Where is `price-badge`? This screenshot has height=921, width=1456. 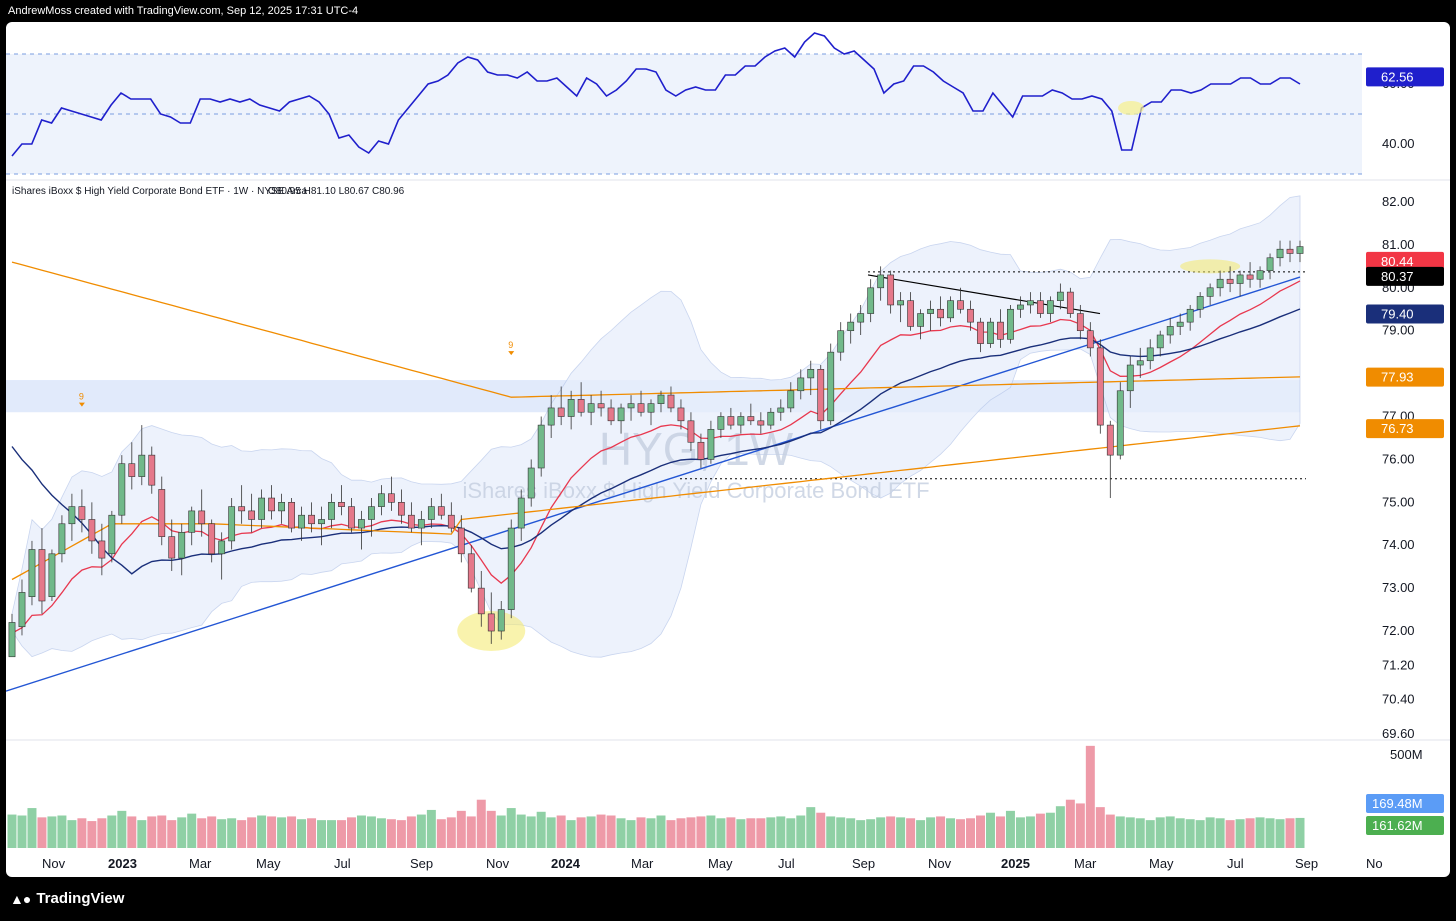
price-badge is located at coordinates (1405, 261).